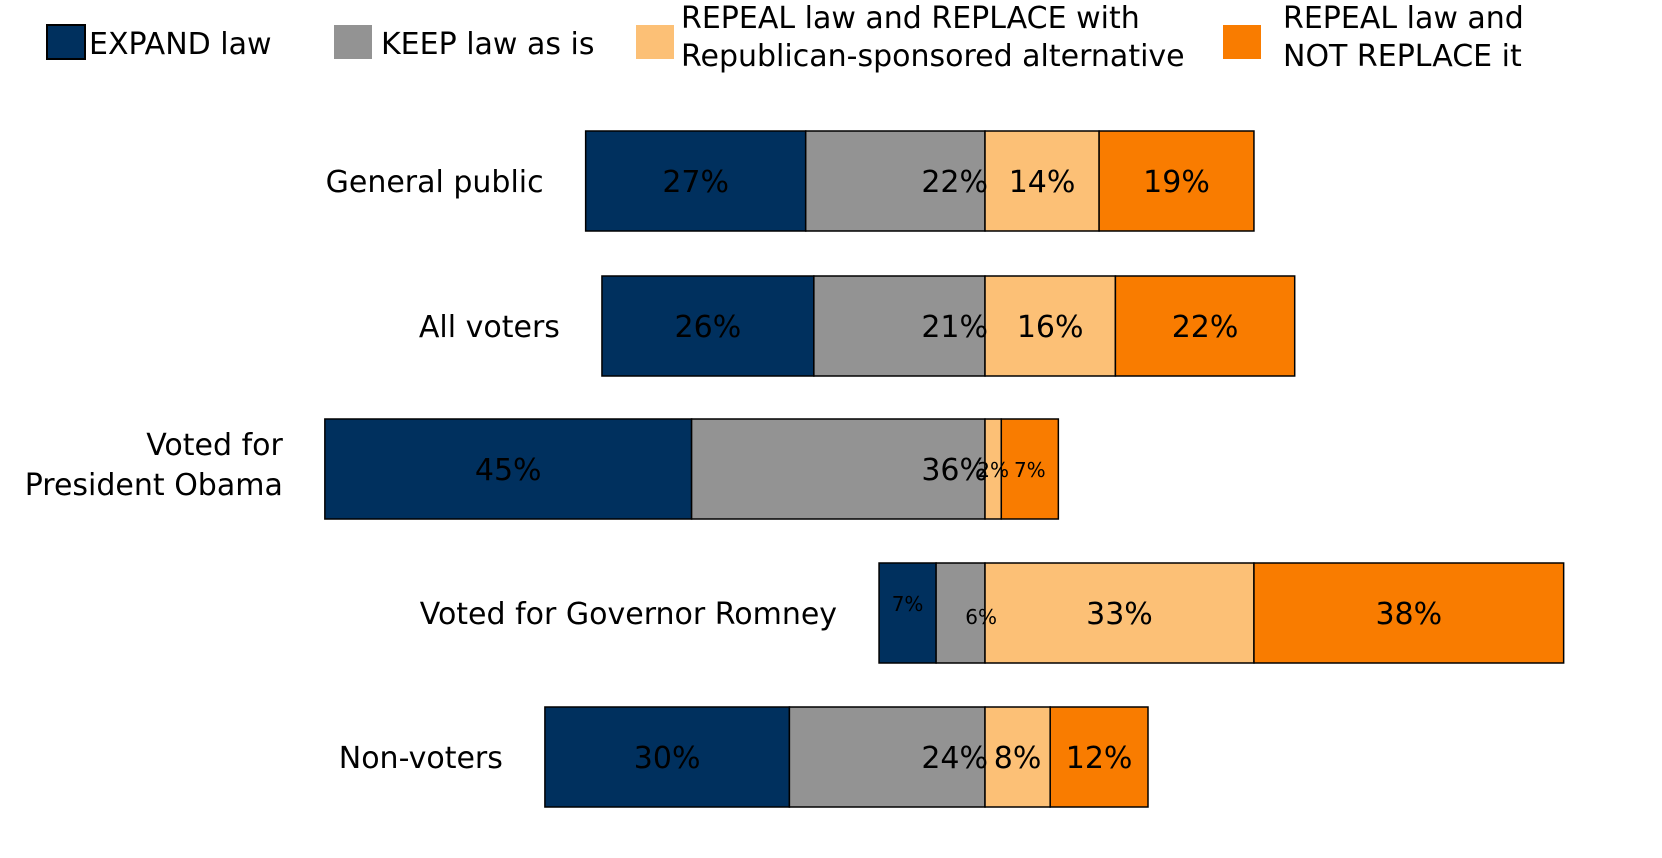  Describe the element at coordinates (954, 182) in the screenshot. I see `data-label-general-public-keep-law-as-is: 22%` at that location.